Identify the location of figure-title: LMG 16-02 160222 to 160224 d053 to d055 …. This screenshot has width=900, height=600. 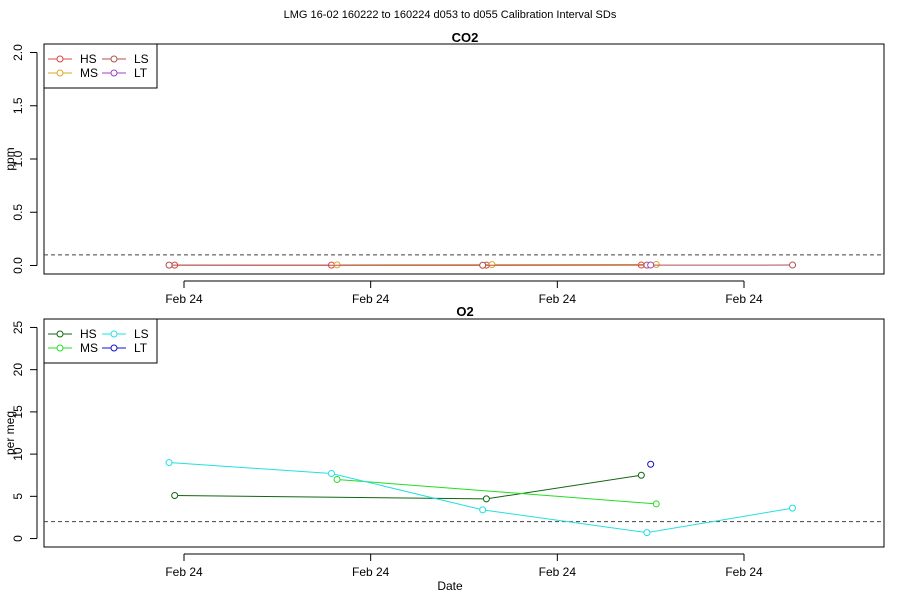
(450, 15).